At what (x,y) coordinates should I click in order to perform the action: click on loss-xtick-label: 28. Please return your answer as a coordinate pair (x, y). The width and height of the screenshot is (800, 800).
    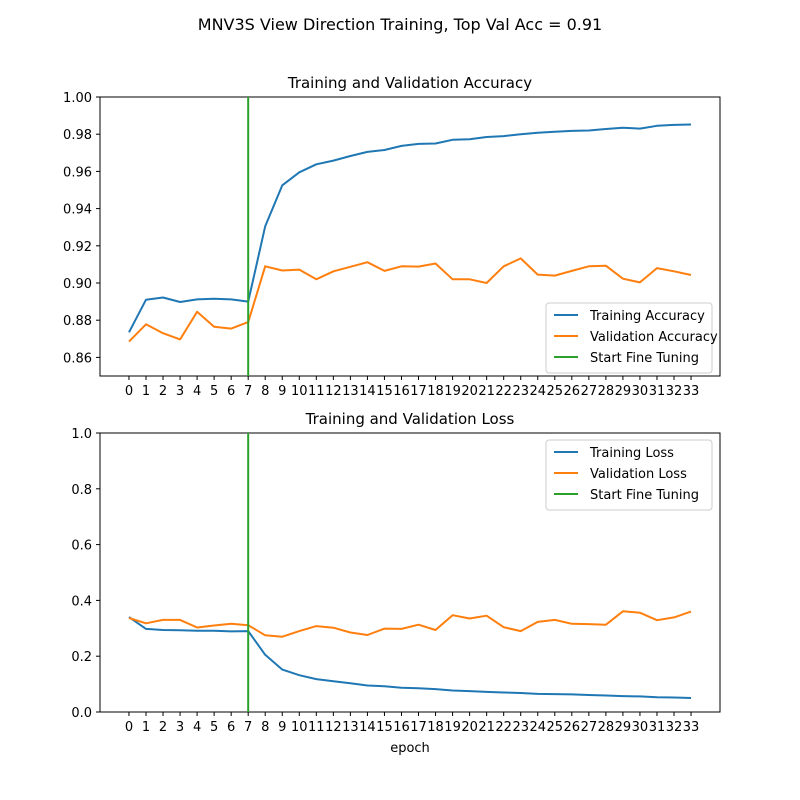
    Looking at the image, I should click on (606, 727).